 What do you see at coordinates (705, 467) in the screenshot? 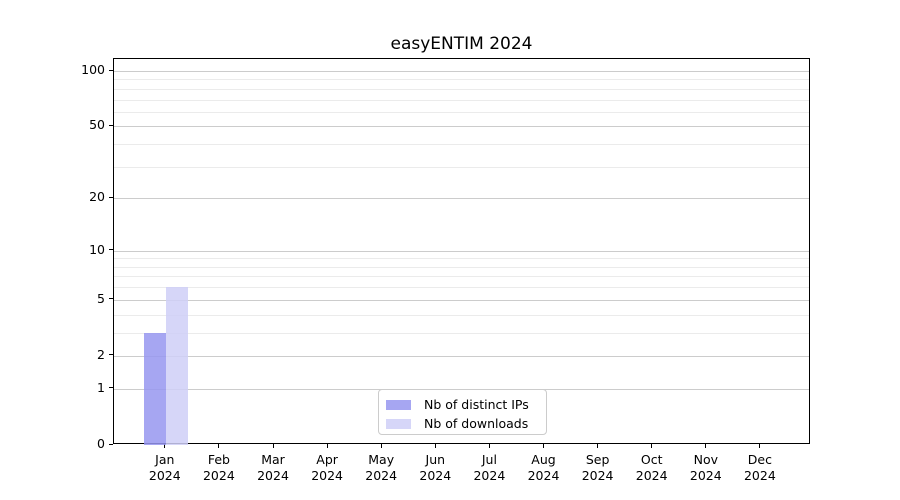
I see `x-tick-label: Nov 2024` at bounding box center [705, 467].